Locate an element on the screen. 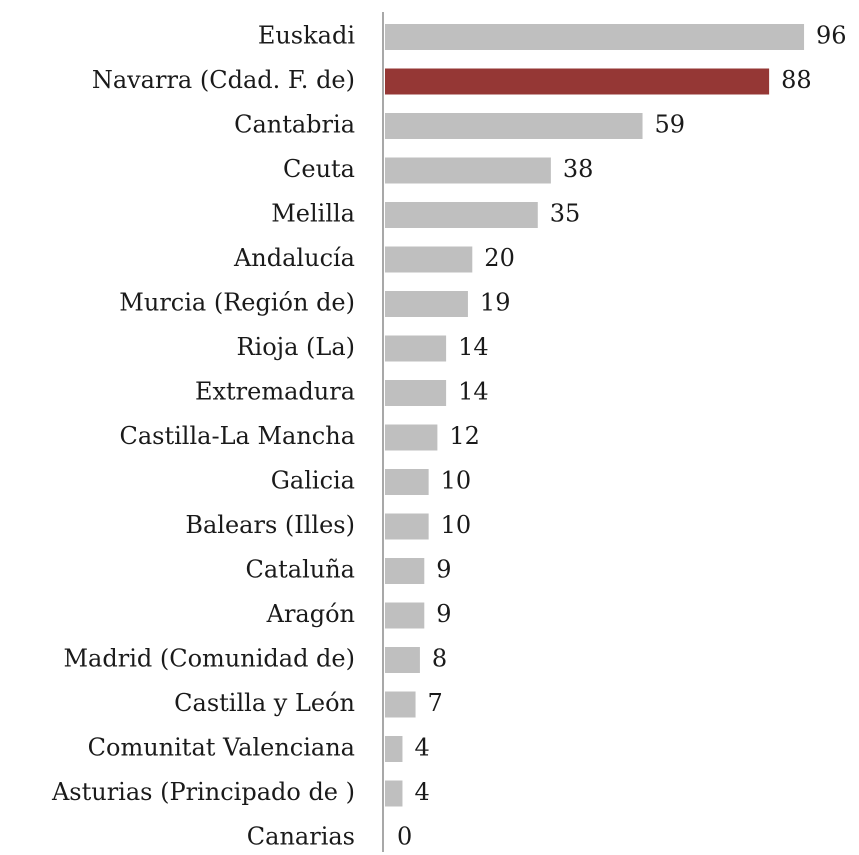  category-label: Cataluña is located at coordinates (300, 570).